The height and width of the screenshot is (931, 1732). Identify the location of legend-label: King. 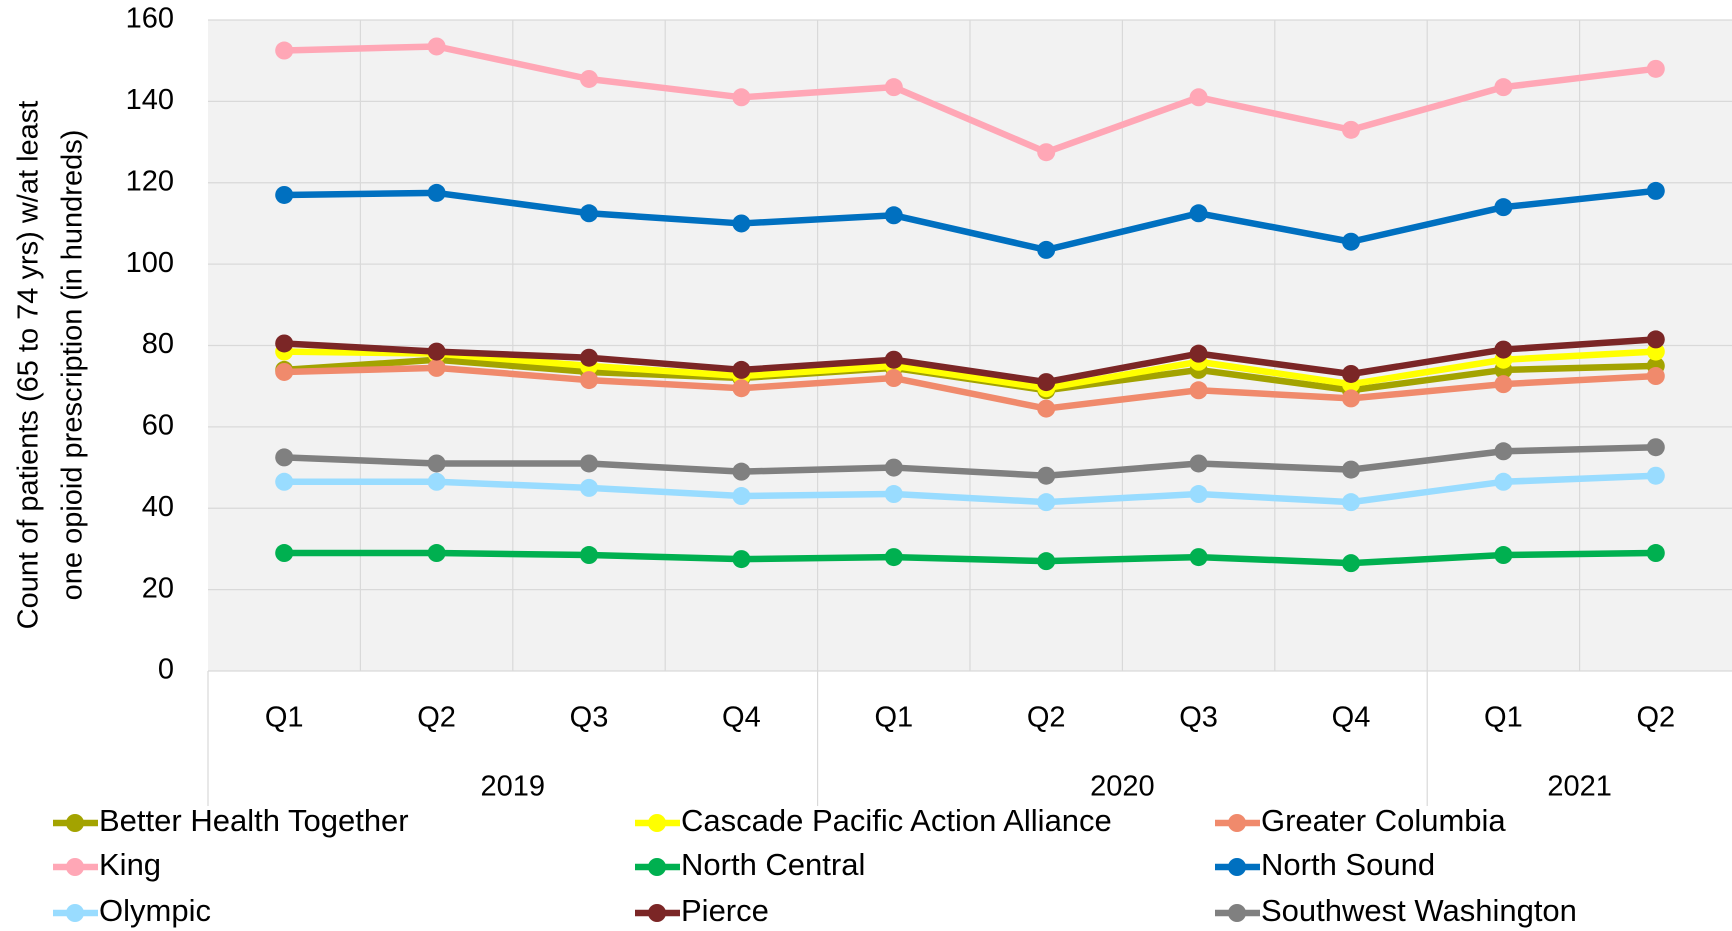
(130, 864).